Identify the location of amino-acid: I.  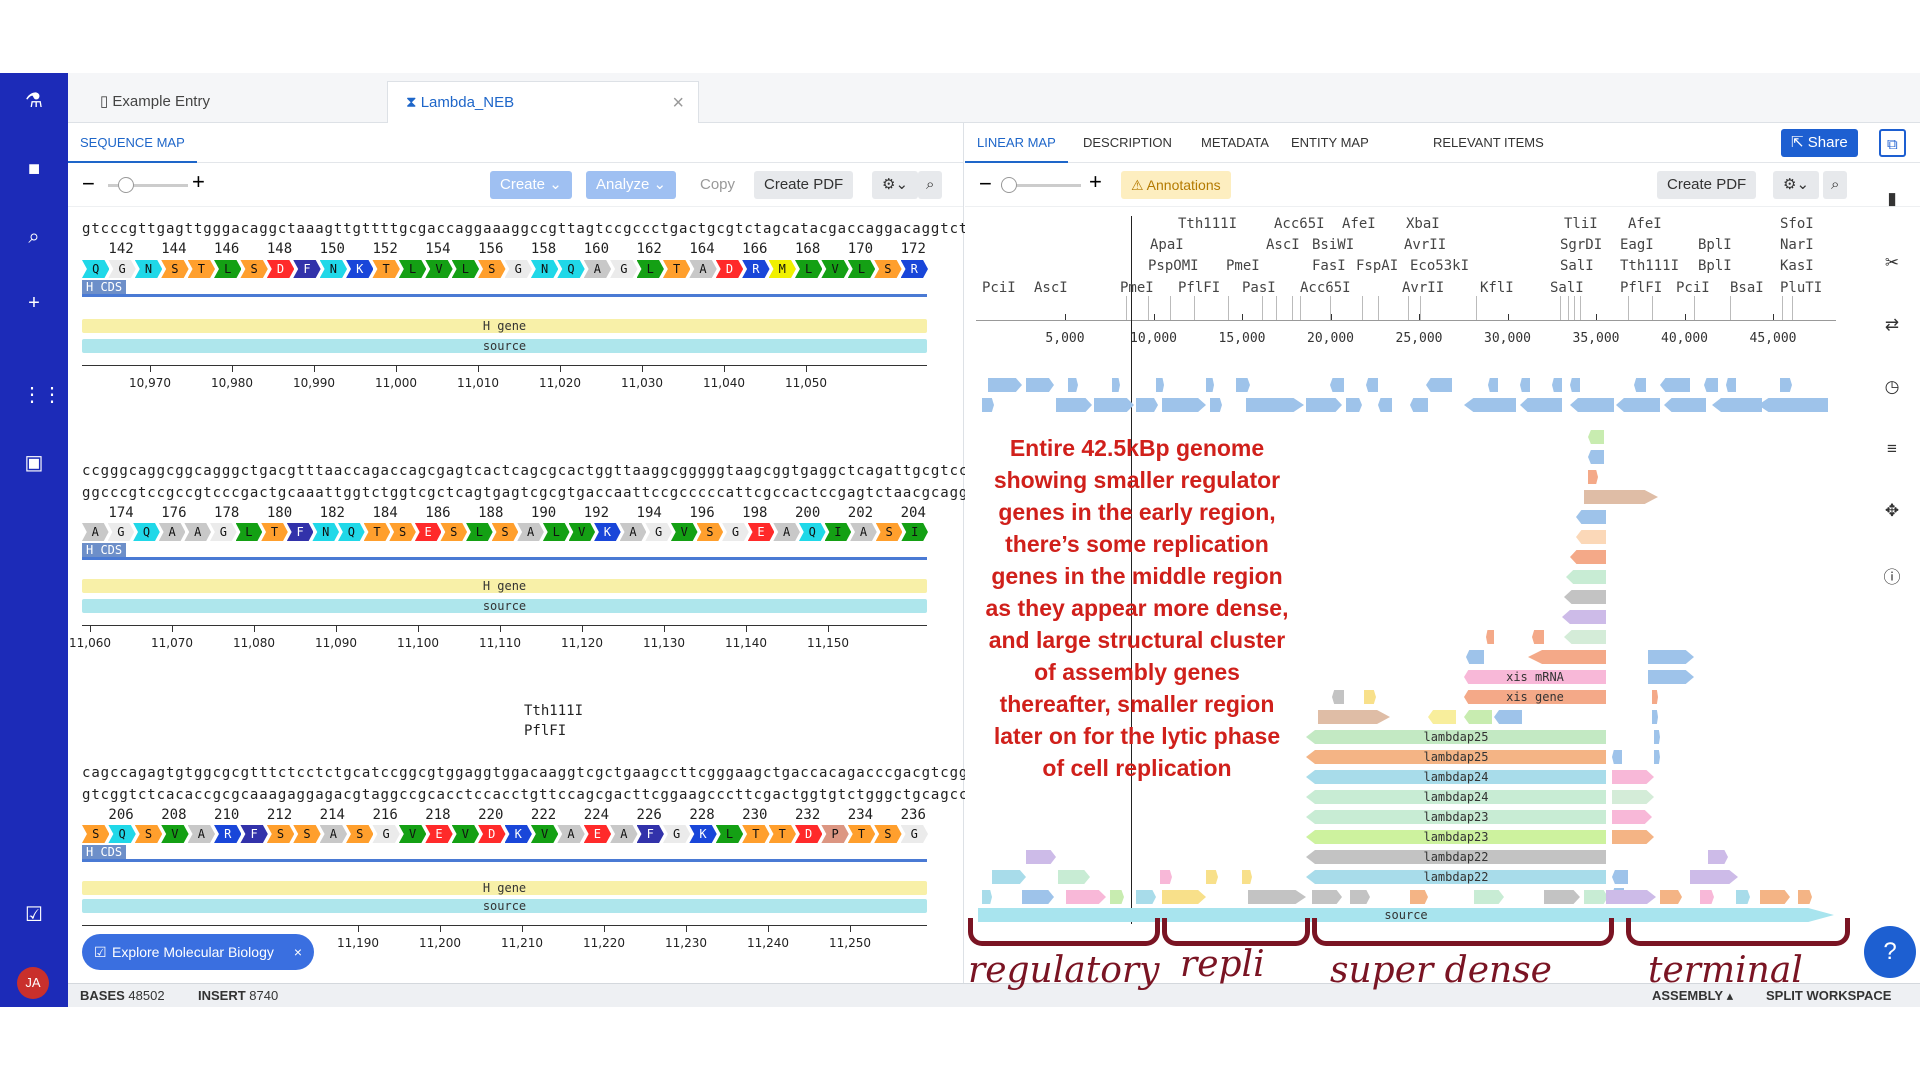
(838, 532).